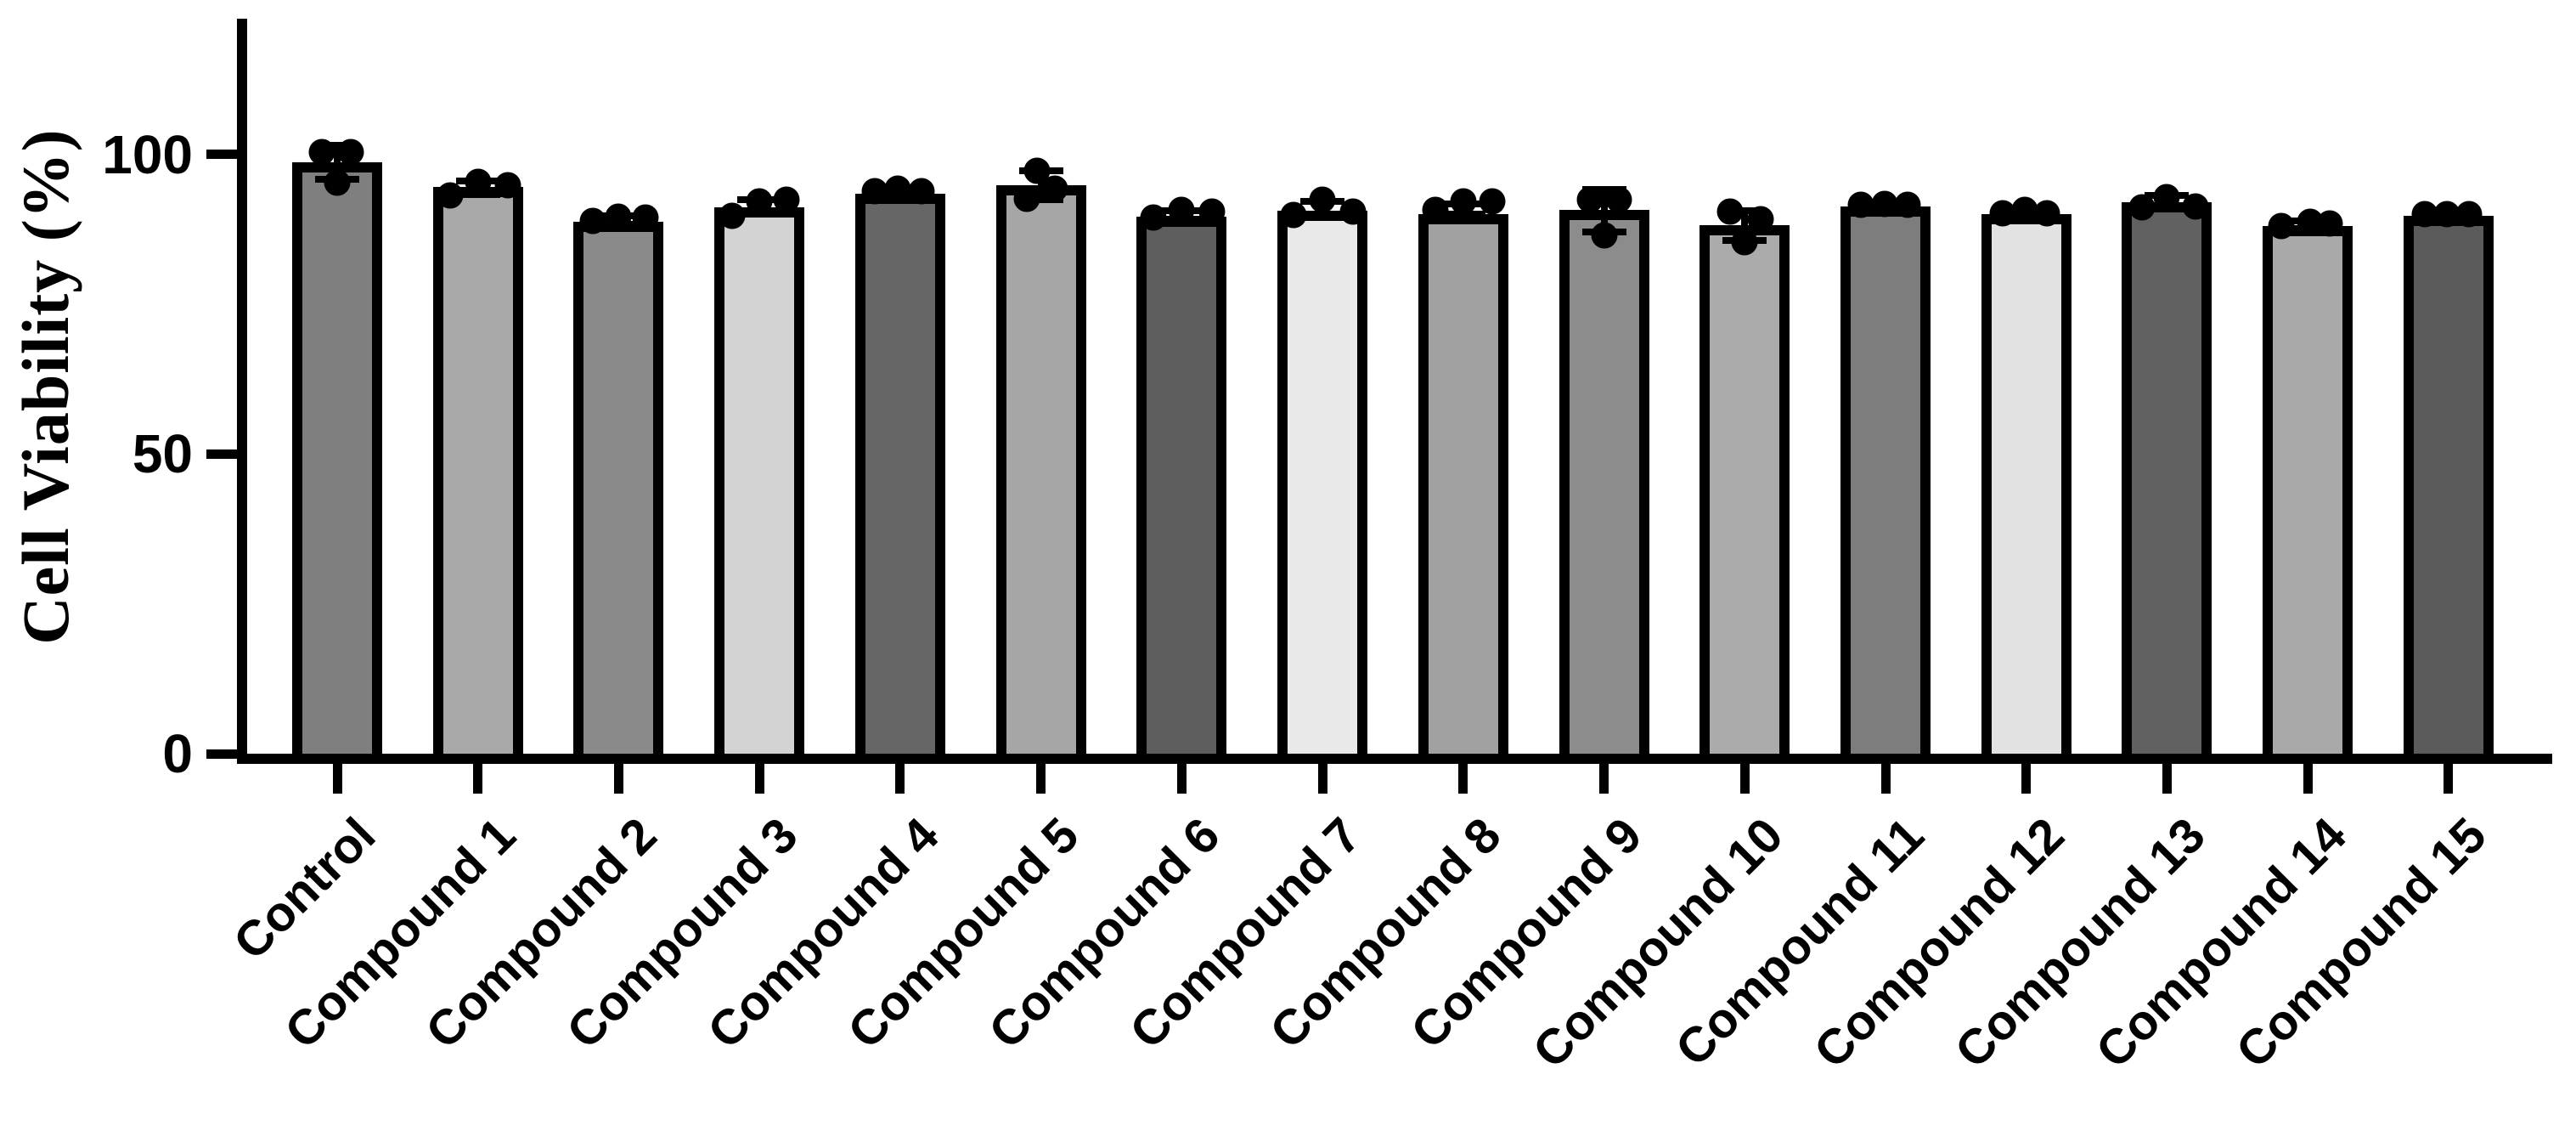  I want to click on y-tick-label: 100, so click(147, 154).